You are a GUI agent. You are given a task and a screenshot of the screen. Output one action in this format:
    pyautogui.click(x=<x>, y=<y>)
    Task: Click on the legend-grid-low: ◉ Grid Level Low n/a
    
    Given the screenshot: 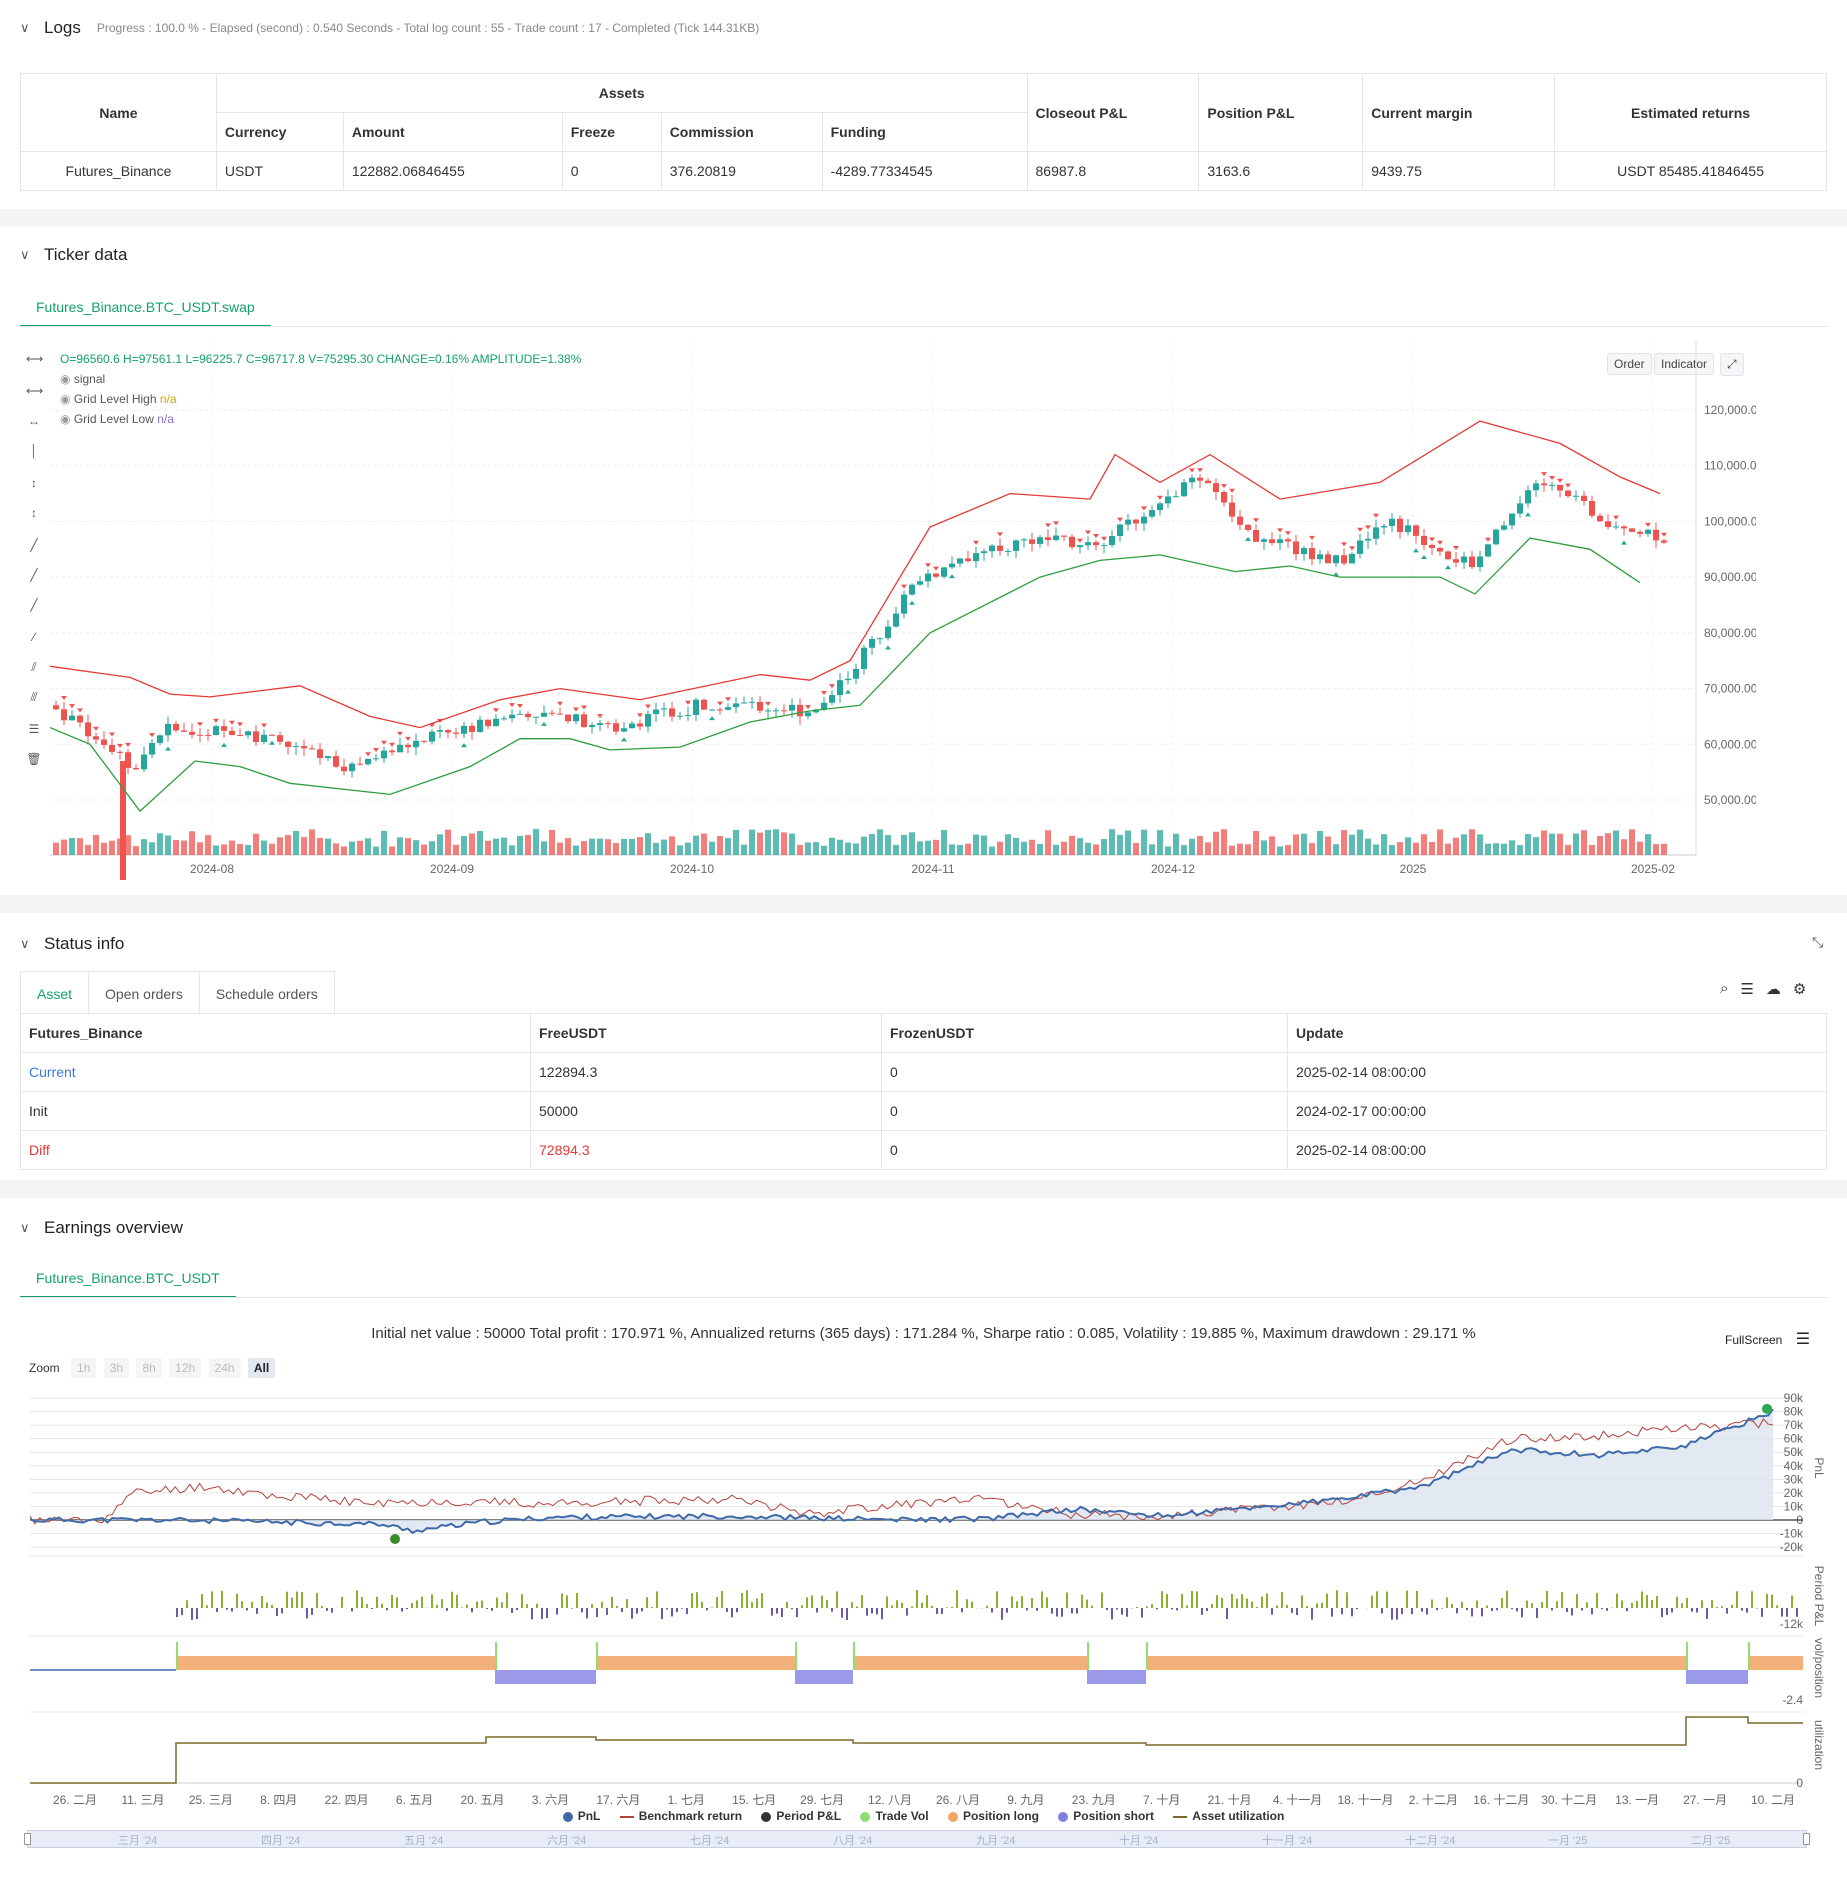 What is the action you would take?
    pyautogui.click(x=117, y=419)
    